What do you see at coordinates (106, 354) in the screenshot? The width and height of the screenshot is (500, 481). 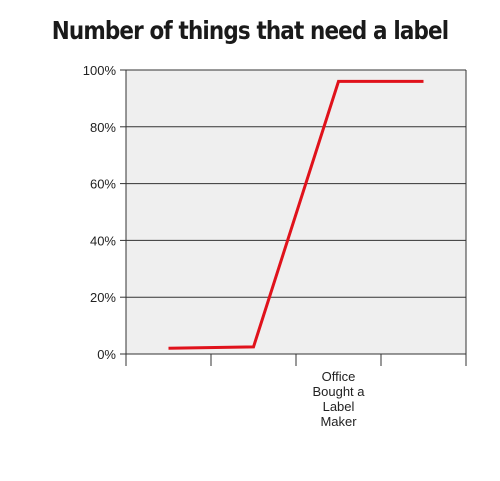 I see `y-tick-label: 0%` at bounding box center [106, 354].